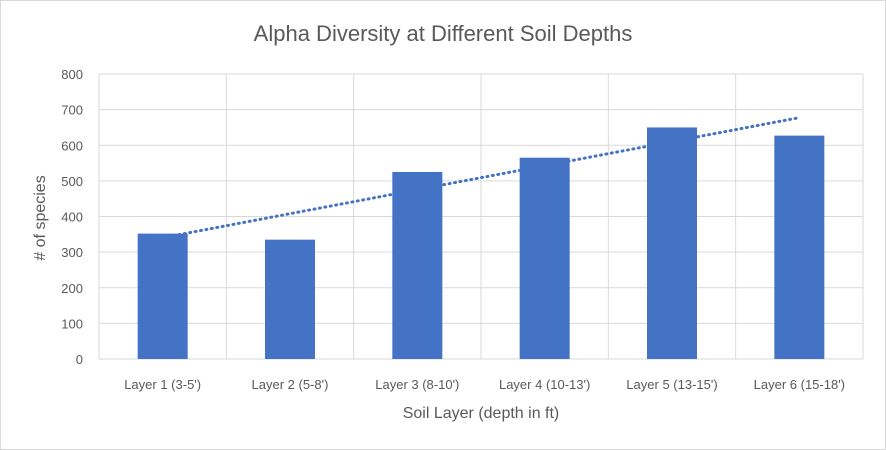  I want to click on y-tick-label: 100, so click(72, 323).